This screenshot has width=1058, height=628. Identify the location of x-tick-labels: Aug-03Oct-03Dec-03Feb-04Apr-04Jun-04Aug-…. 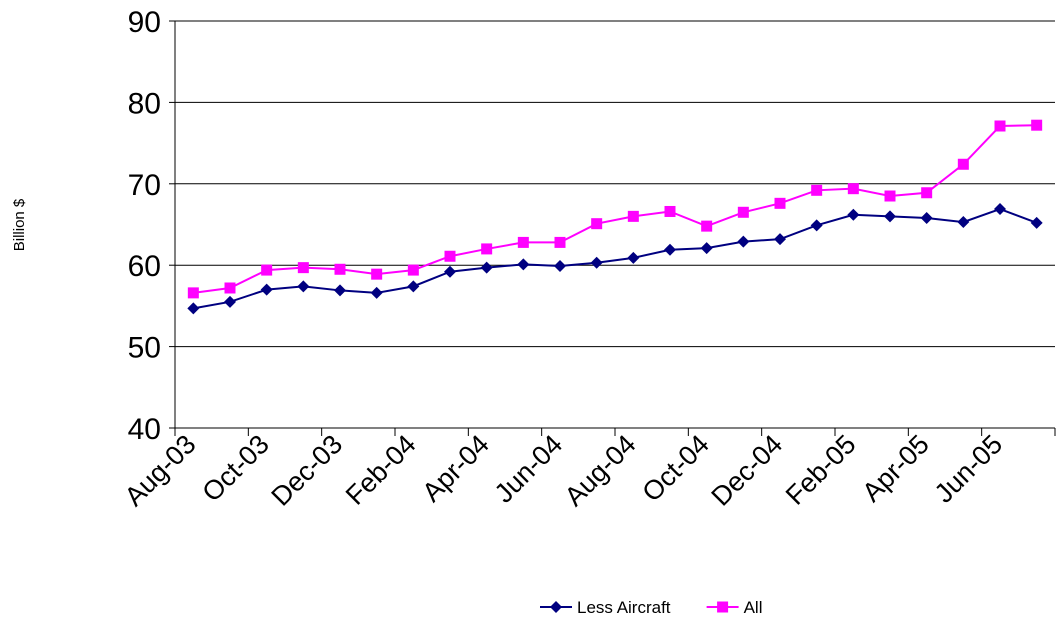
(563, 470).